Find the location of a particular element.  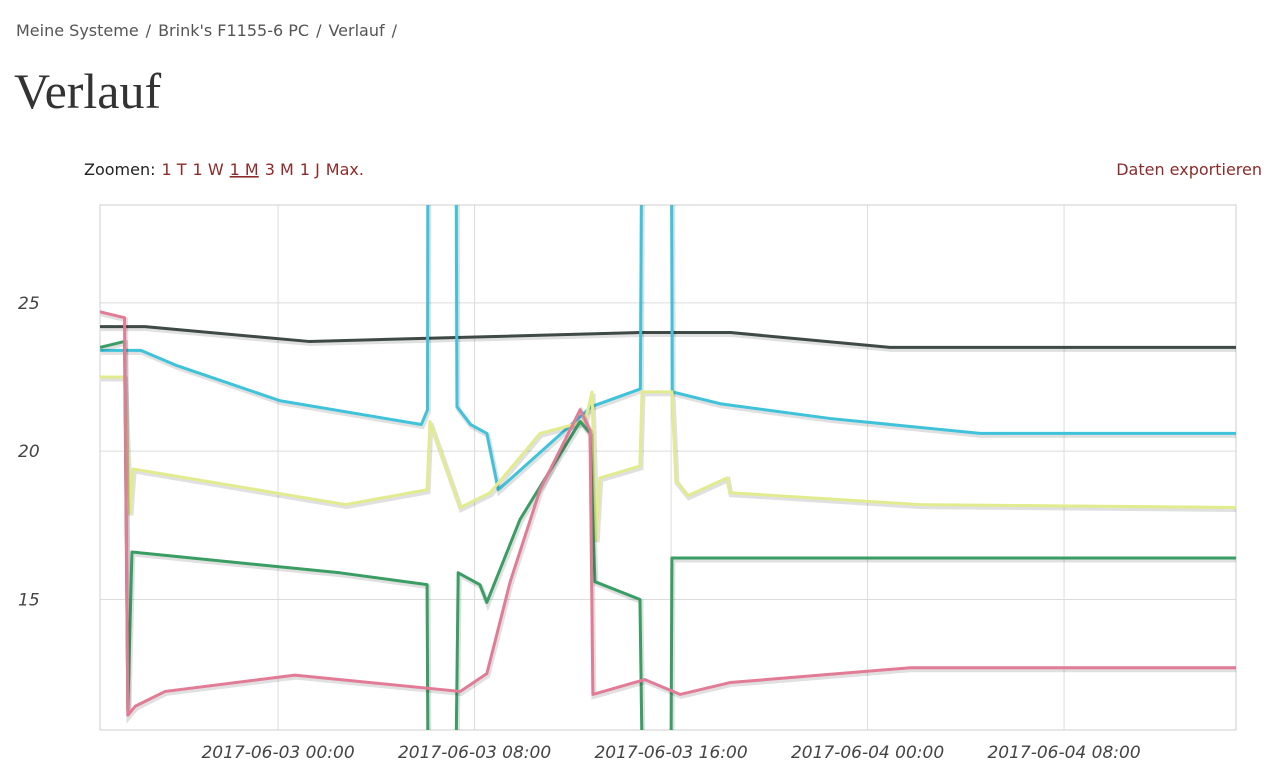

zoom-label: Zoomen: is located at coordinates (120, 169).